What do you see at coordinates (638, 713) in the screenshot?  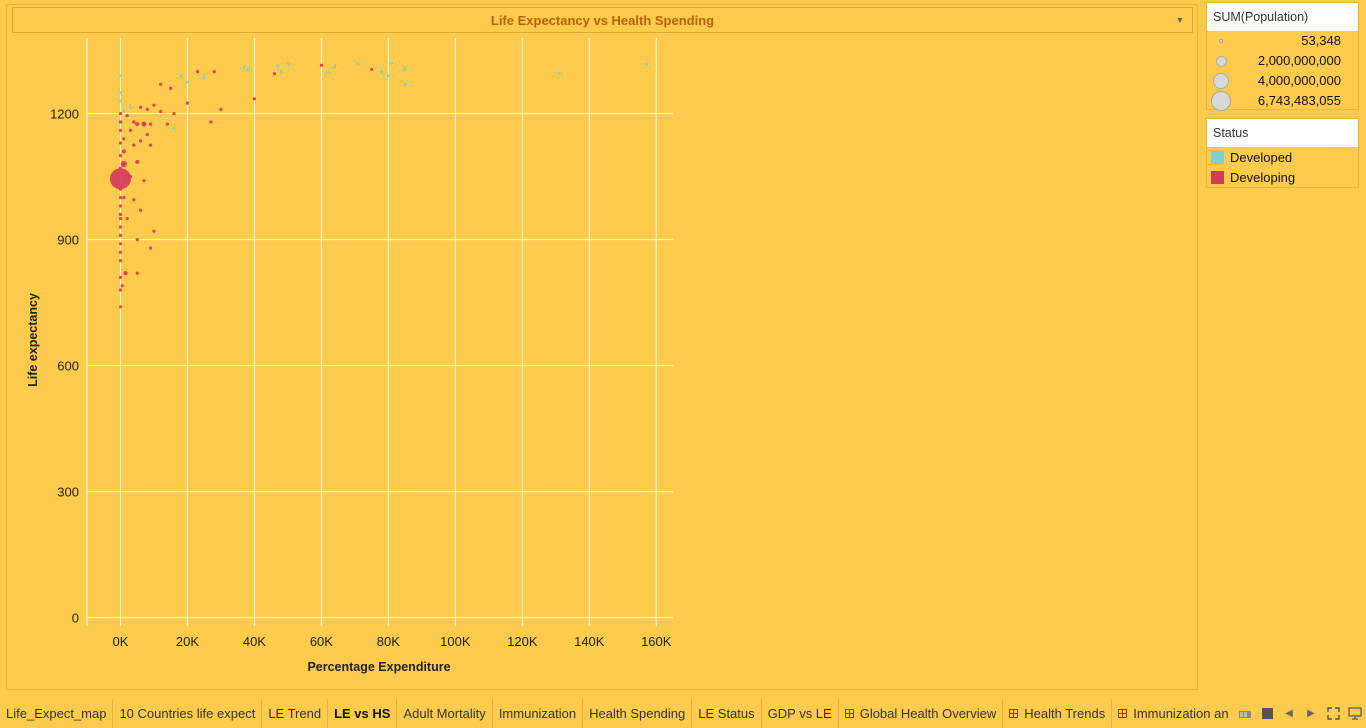 I see `tab-health-spending: Health Spending` at bounding box center [638, 713].